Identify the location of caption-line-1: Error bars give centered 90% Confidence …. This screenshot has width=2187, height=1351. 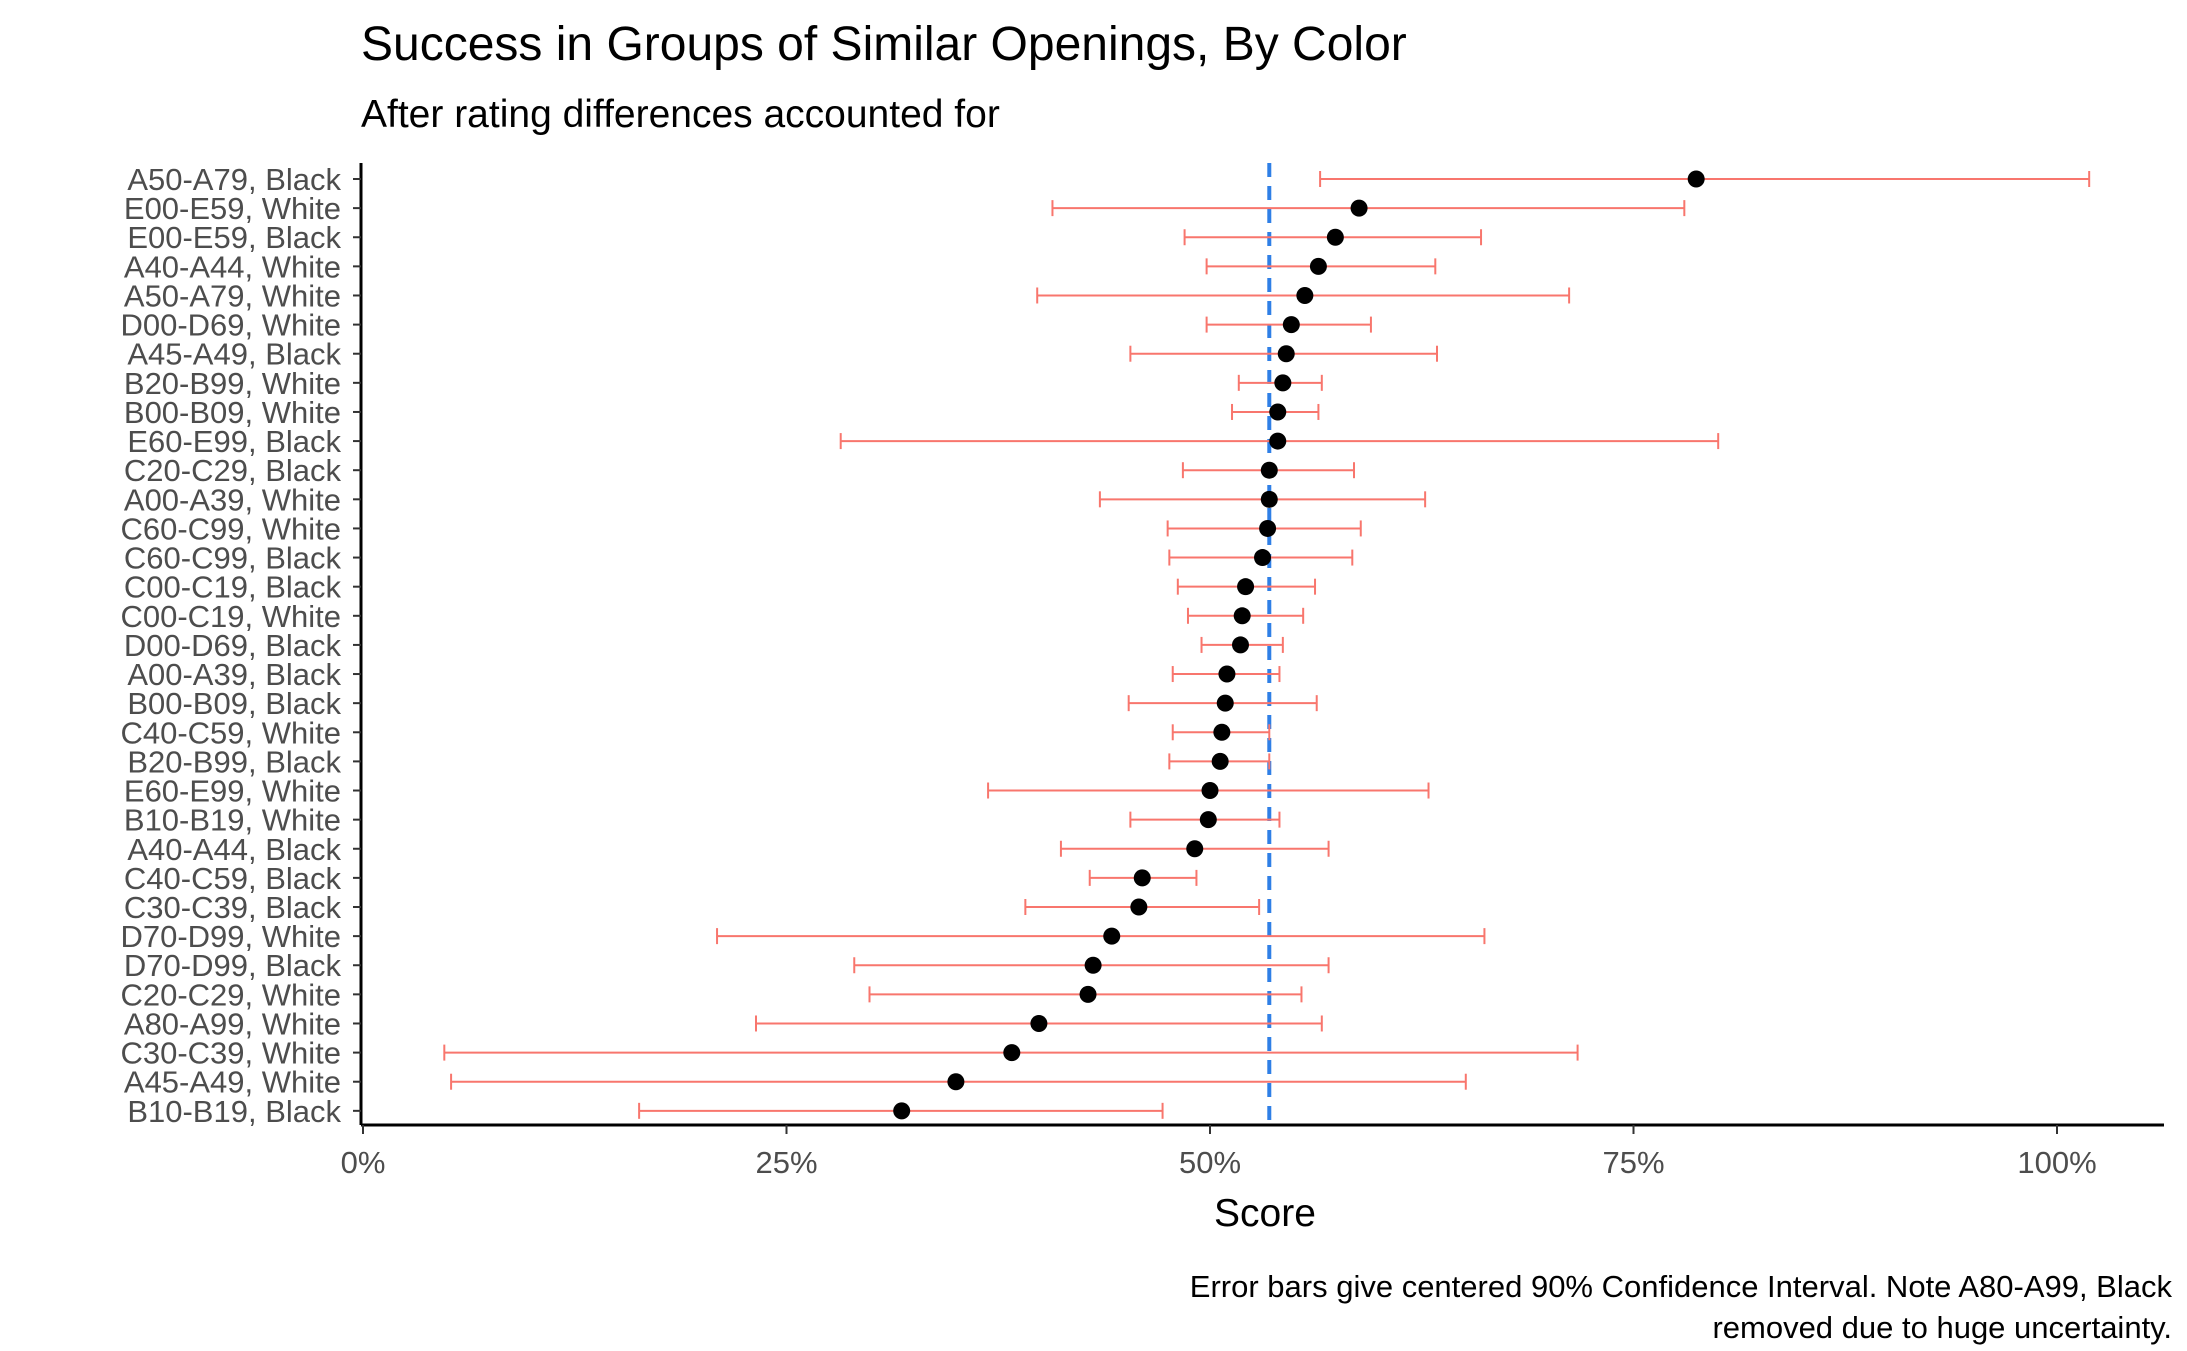
(1681, 1286).